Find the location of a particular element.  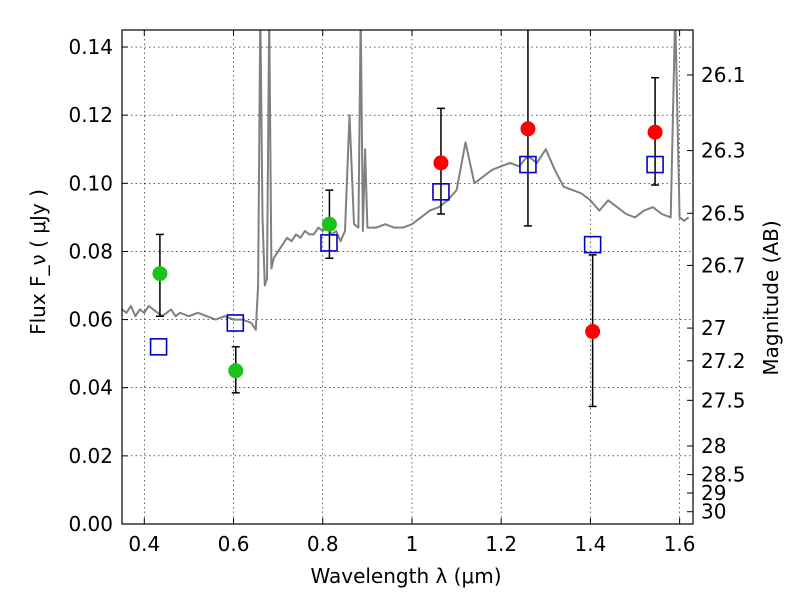

x-tick-label: 1.6 is located at coordinates (680, 544).